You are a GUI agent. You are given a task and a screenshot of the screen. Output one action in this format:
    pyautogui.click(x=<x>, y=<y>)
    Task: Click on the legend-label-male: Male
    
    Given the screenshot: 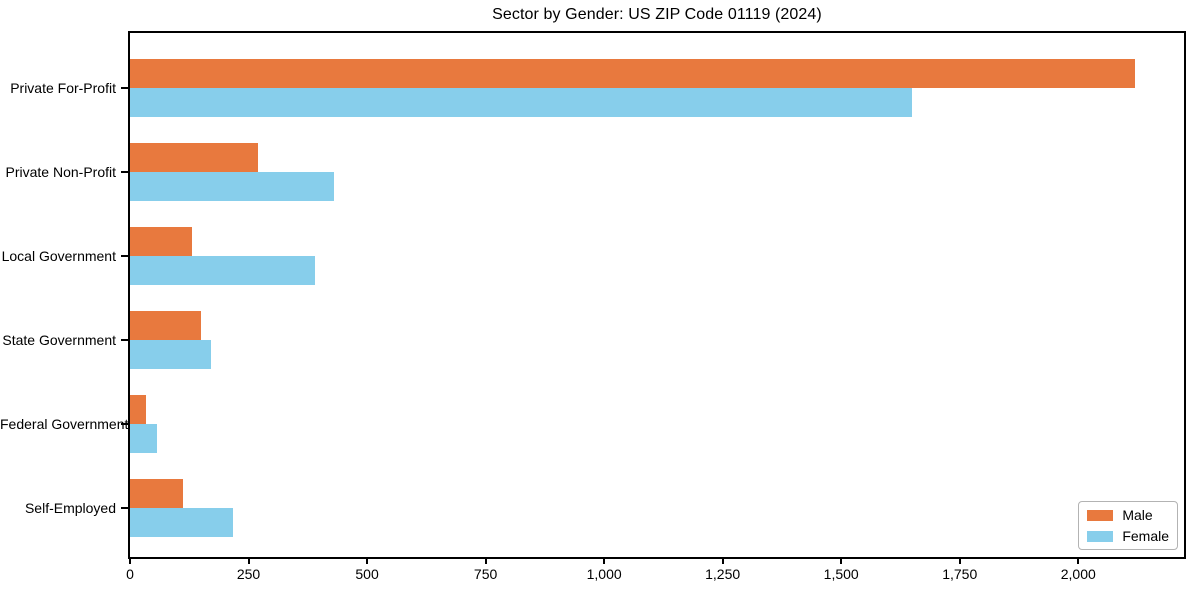 What is the action you would take?
    pyautogui.click(x=1137, y=515)
    